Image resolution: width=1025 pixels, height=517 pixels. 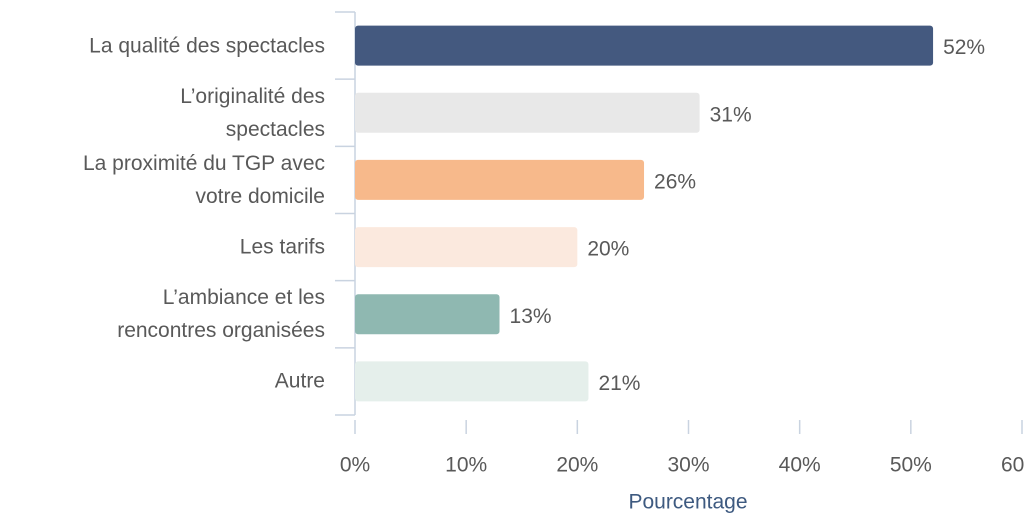 I want to click on y-tick-label: Autre, so click(x=299, y=381).